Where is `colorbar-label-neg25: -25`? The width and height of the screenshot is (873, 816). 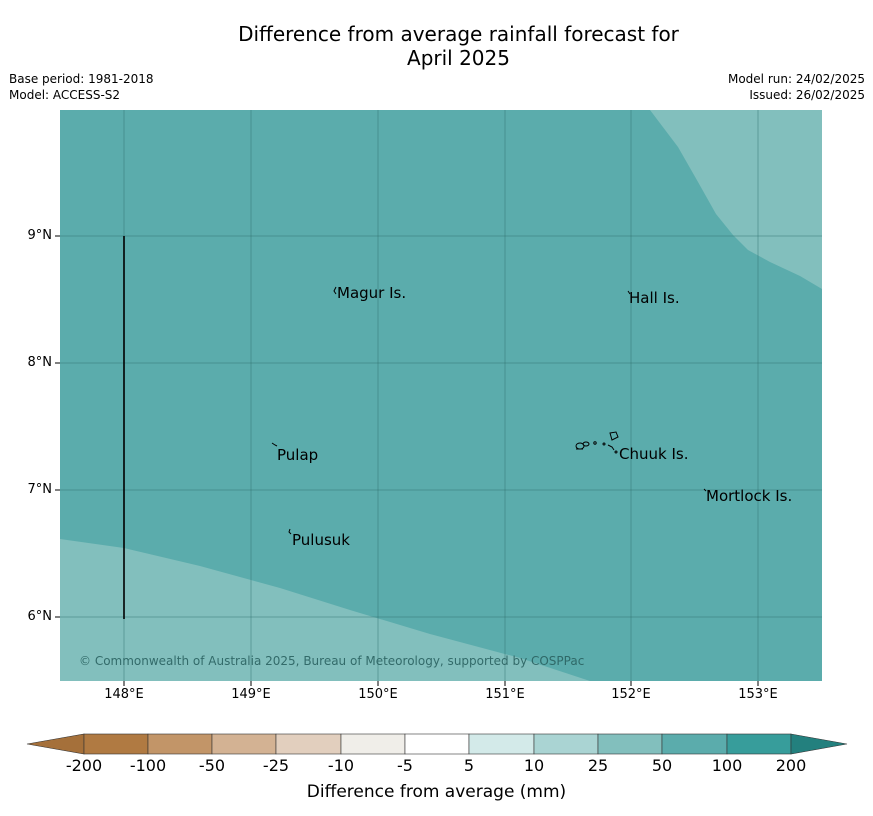
colorbar-label-neg25: -25 is located at coordinates (276, 765).